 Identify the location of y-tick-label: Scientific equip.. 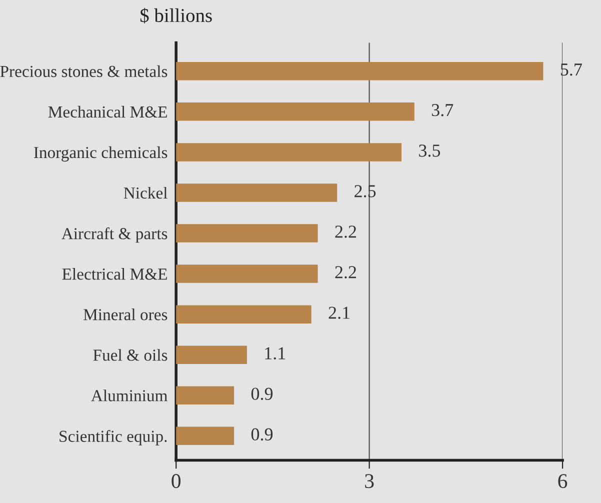
(113, 438).